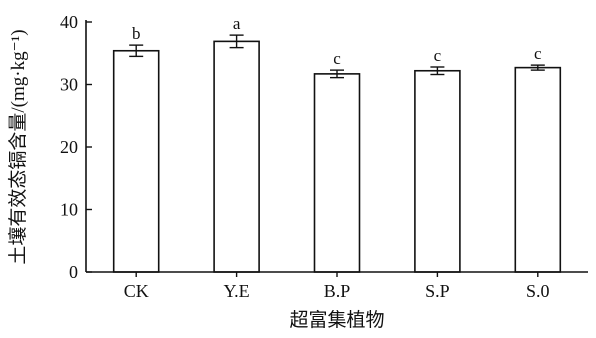 The height and width of the screenshot is (338, 596). I want to click on x-tick-label: CK, so click(136, 291).